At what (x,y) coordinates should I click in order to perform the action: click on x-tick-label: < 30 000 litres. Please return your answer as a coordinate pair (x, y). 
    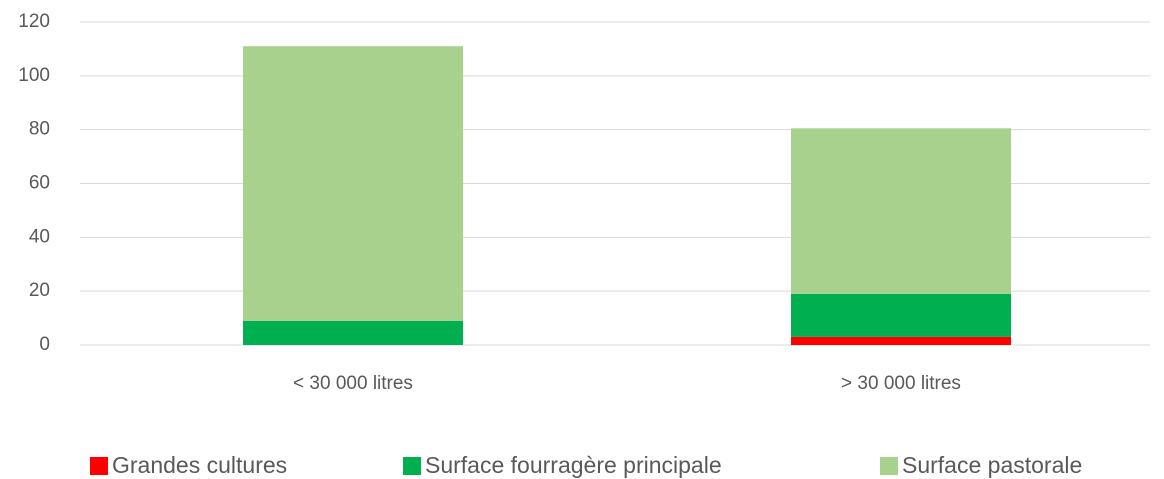
    Looking at the image, I should click on (353, 383).